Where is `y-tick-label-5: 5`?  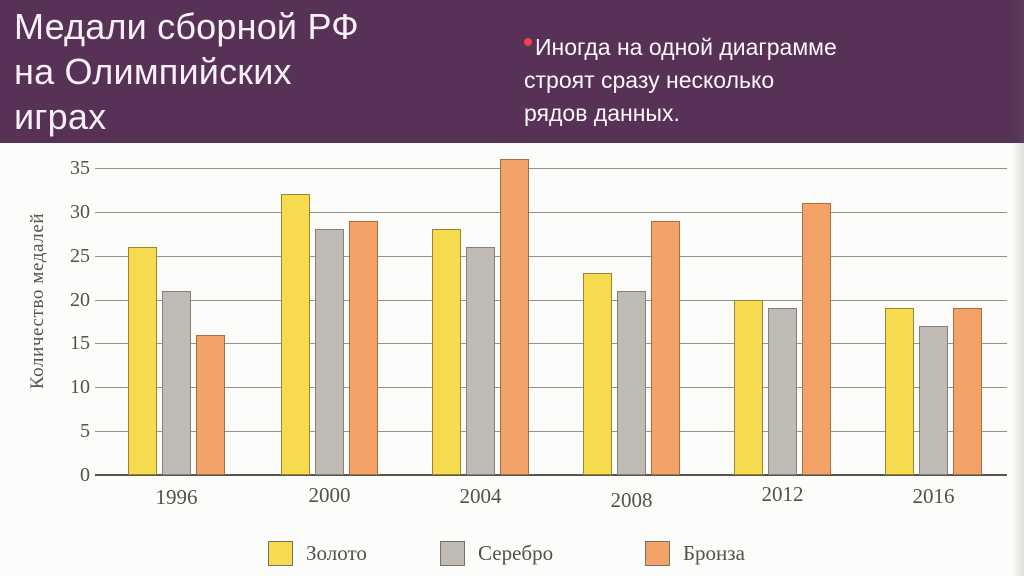 y-tick-label-5: 5 is located at coordinates (85, 431).